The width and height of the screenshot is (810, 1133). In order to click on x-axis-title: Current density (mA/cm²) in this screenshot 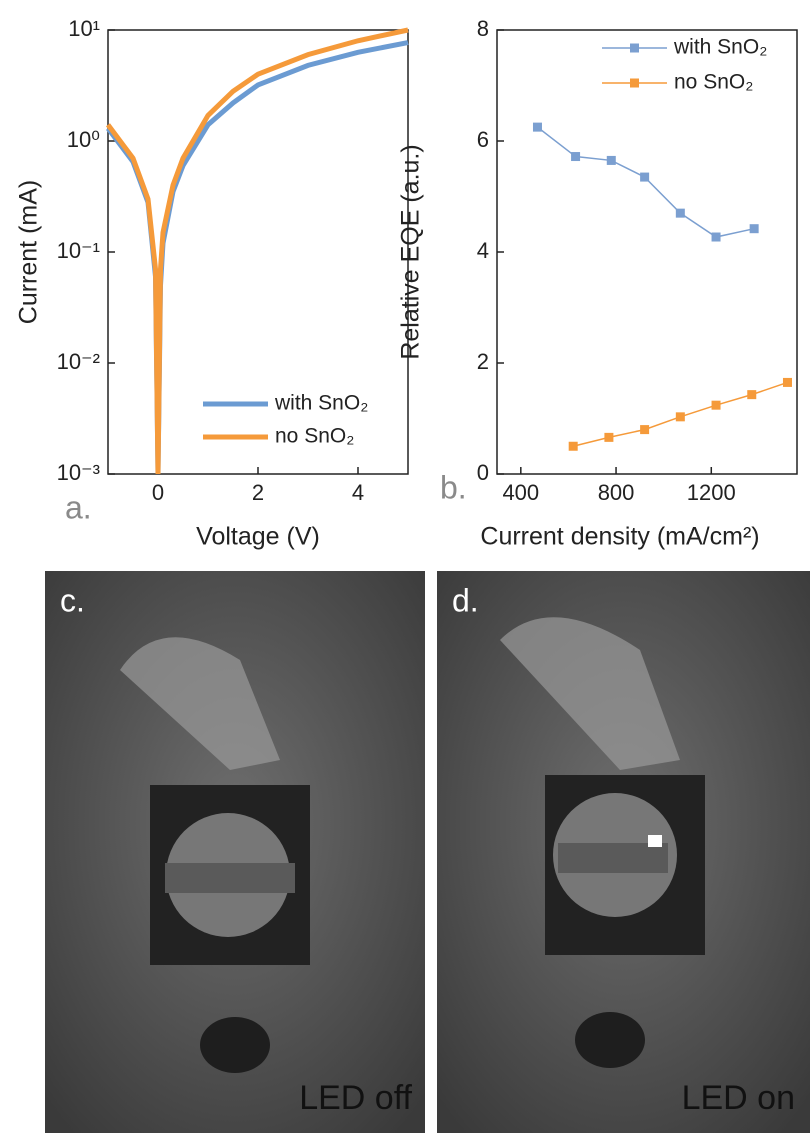, I will do `click(619, 537)`.